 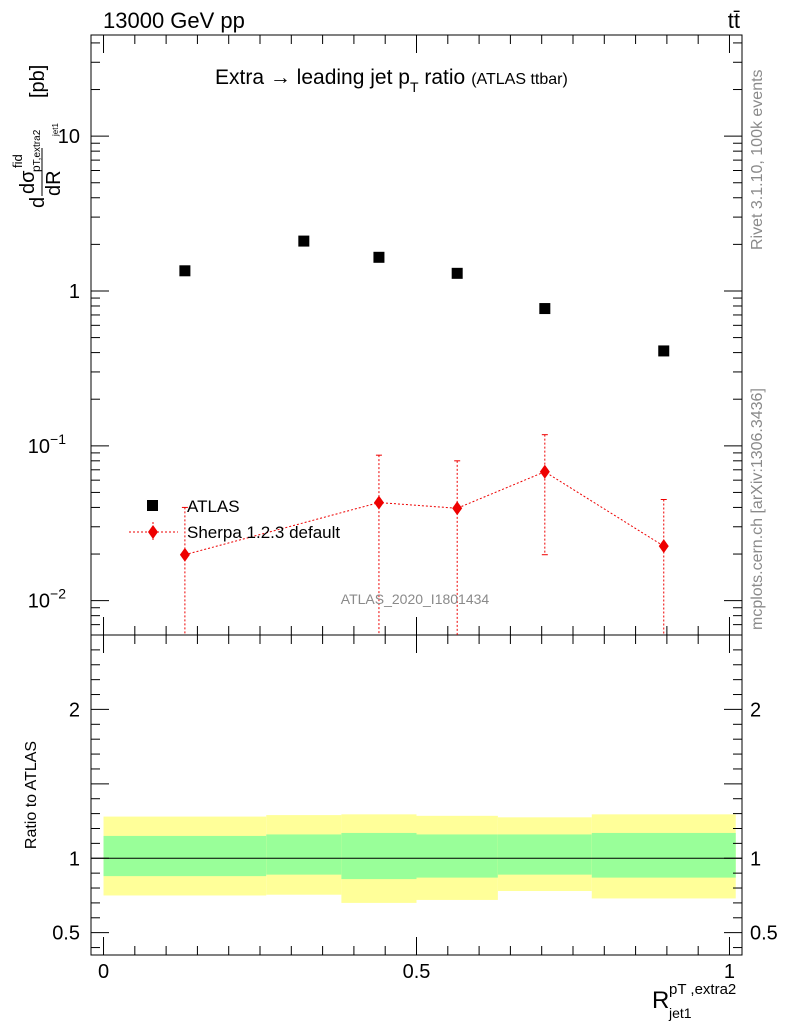 What do you see at coordinates (757, 159) in the screenshot?
I see `rivet-label: Rivet 3.1.10, 100k events` at bounding box center [757, 159].